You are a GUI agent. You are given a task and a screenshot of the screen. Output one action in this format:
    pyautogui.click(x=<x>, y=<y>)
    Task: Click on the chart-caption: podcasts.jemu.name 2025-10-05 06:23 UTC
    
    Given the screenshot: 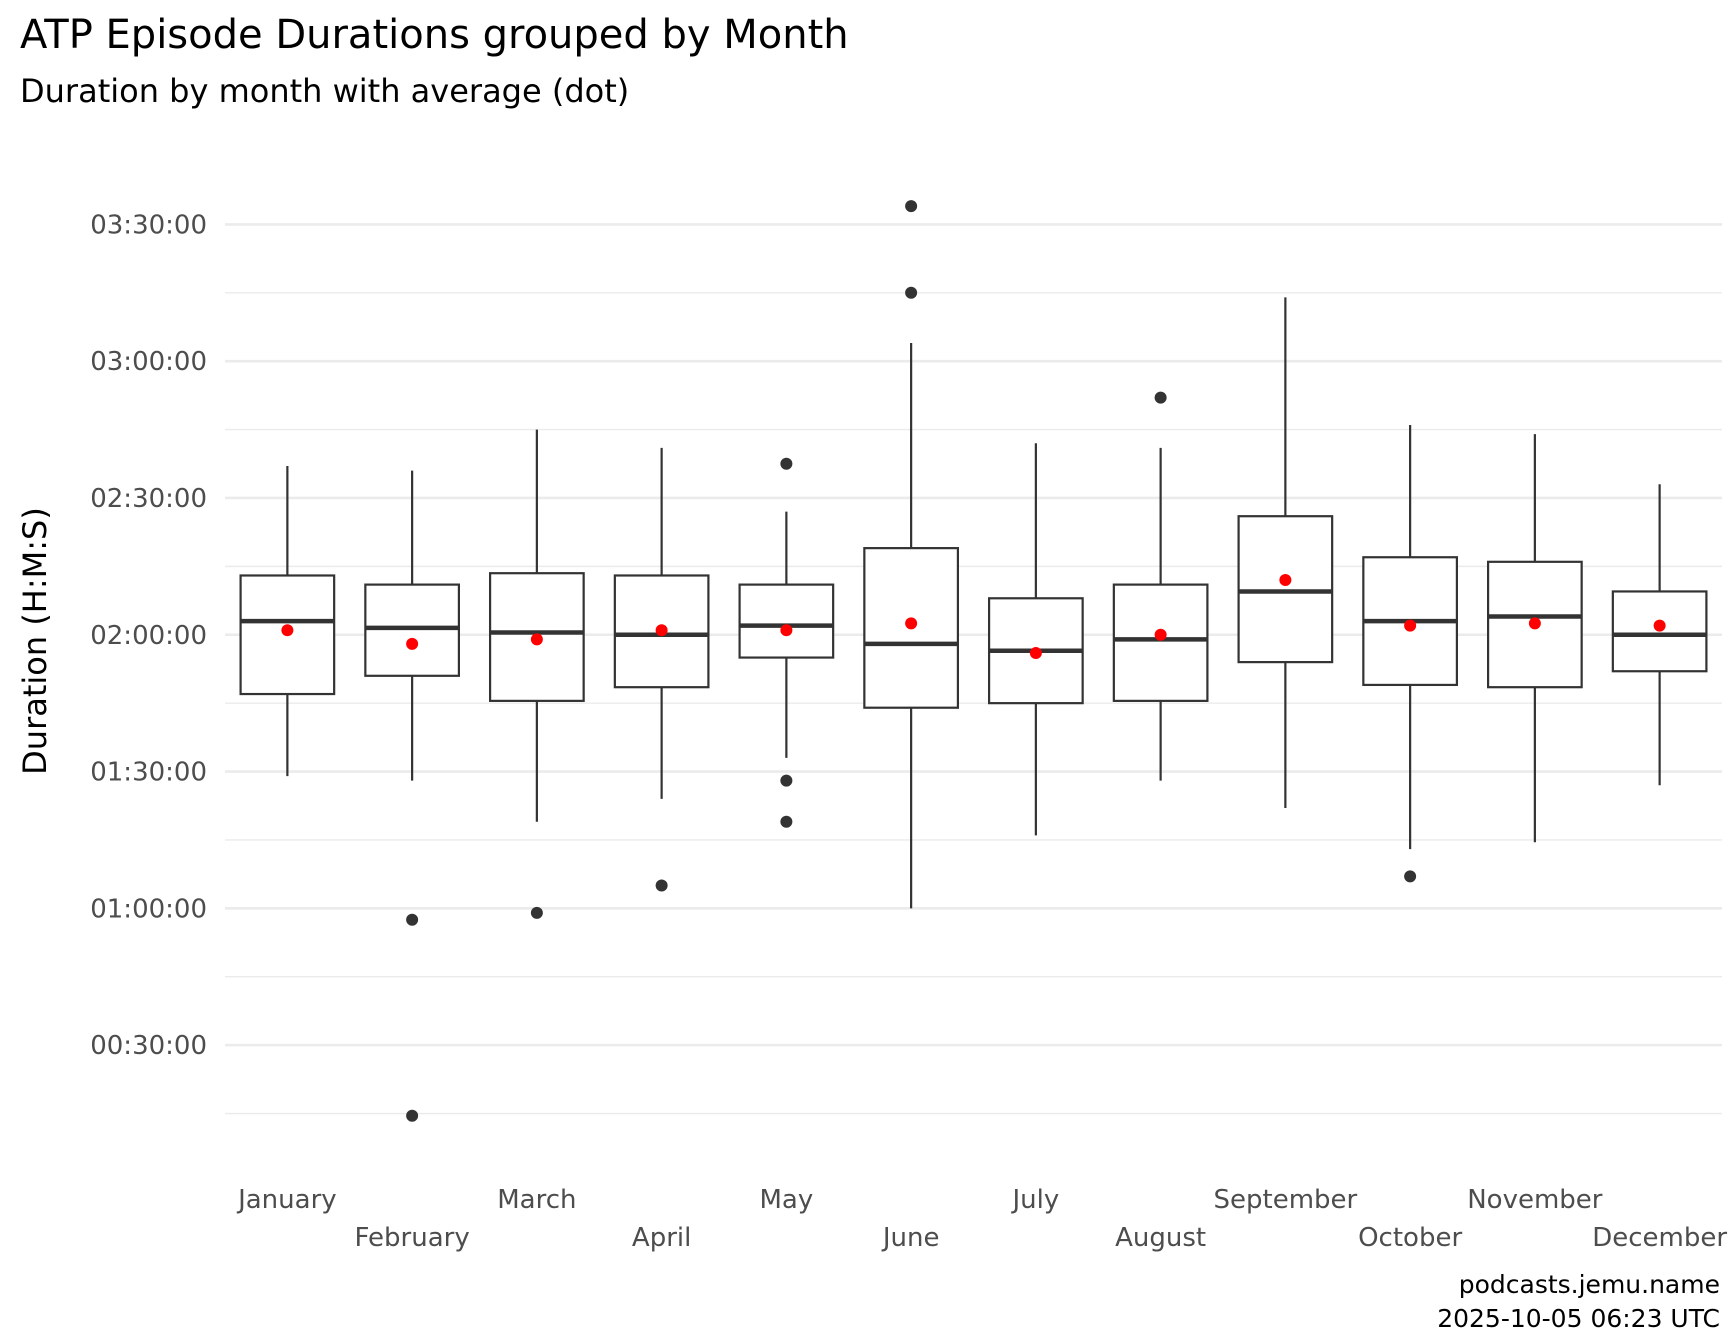 What is the action you would take?
    pyautogui.click(x=1578, y=1302)
    